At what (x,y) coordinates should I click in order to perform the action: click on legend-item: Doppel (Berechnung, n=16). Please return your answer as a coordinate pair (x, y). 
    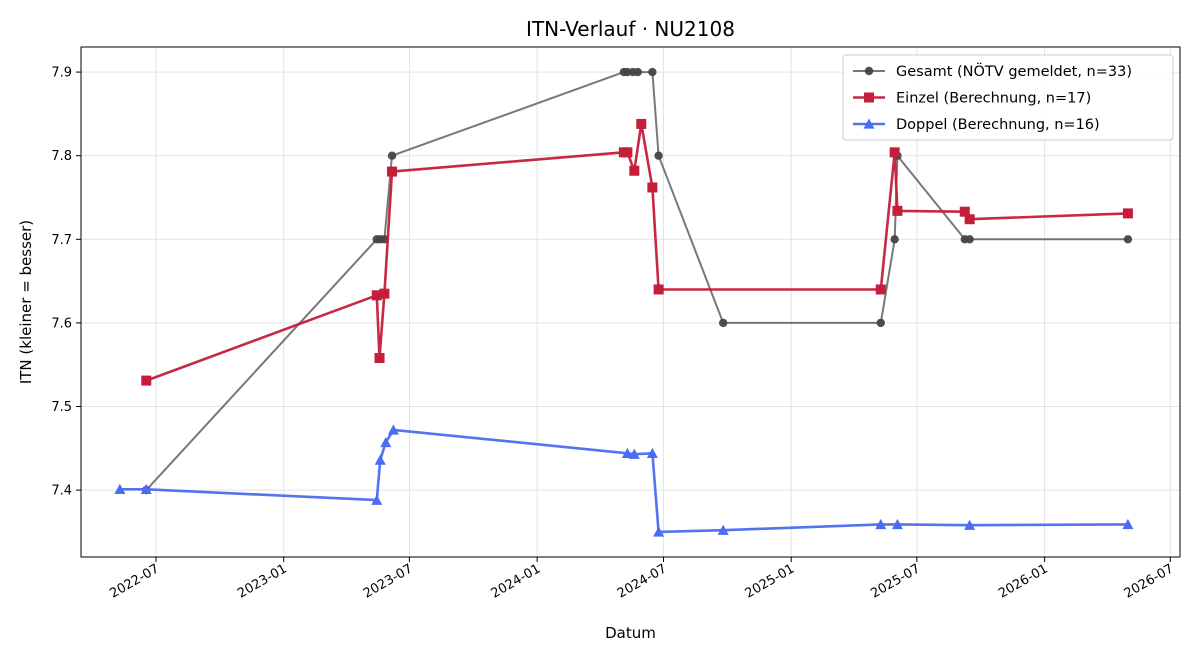
    Looking at the image, I should click on (976, 125).